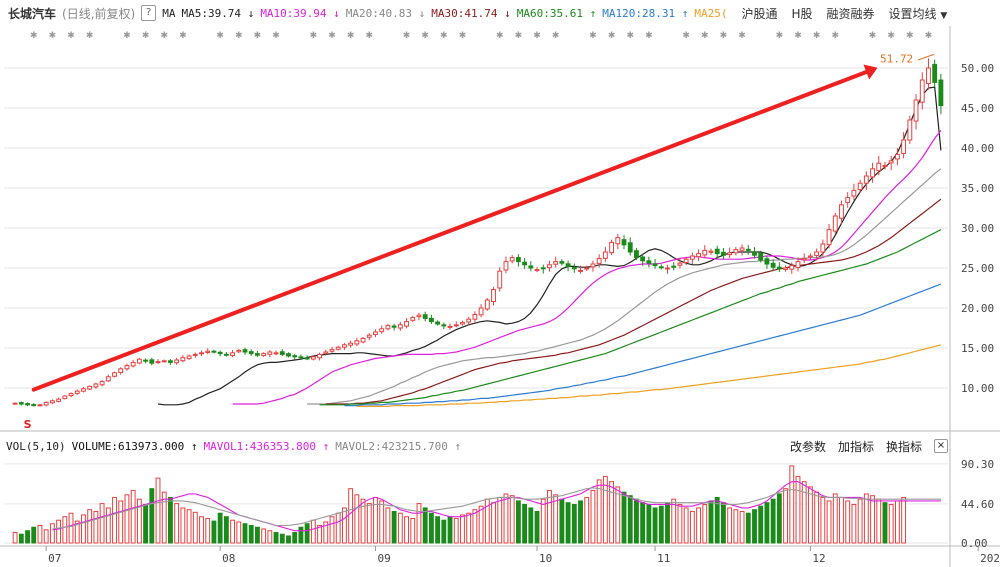  What do you see at coordinates (169, 13) in the screenshot?
I see `ma-label: MA` at bounding box center [169, 13].